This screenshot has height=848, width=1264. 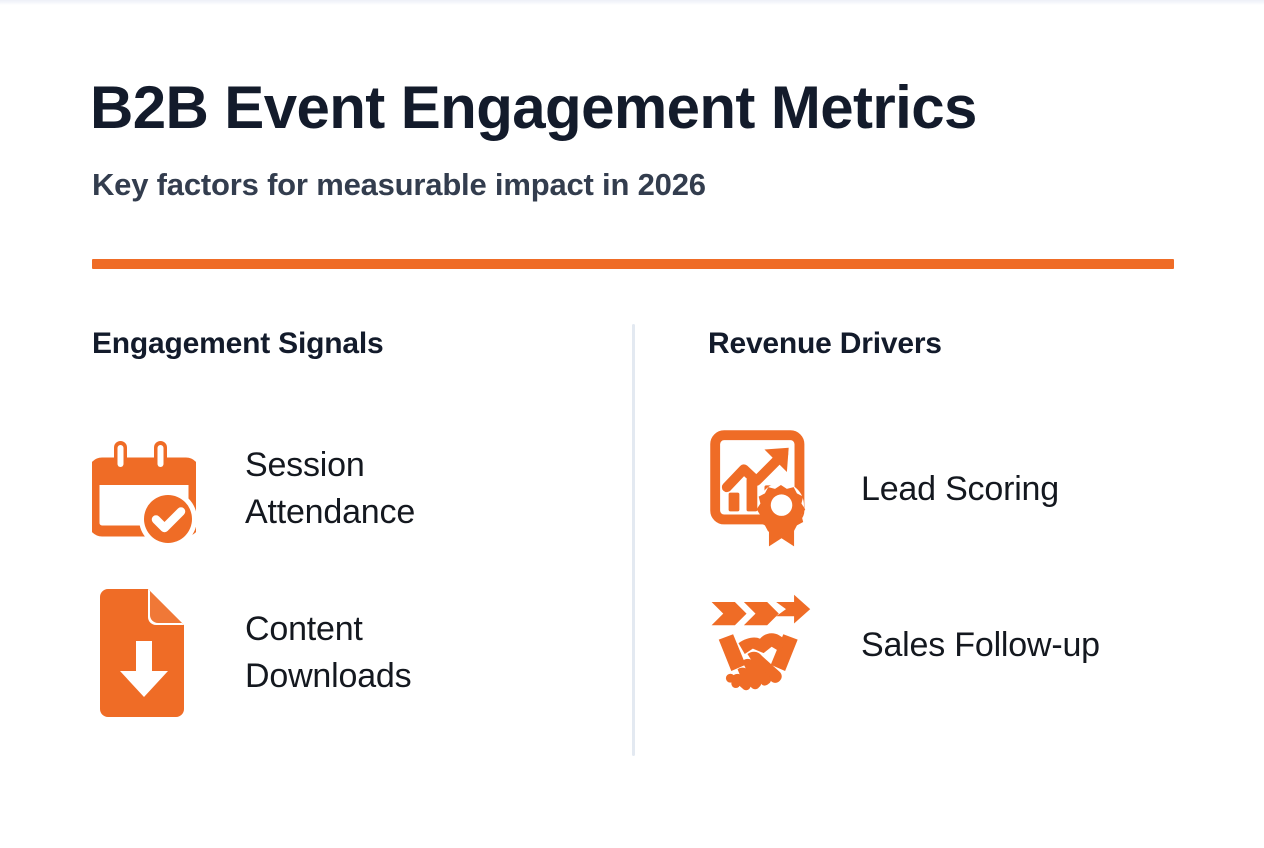 I want to click on column-divider, so click(x=633, y=540).